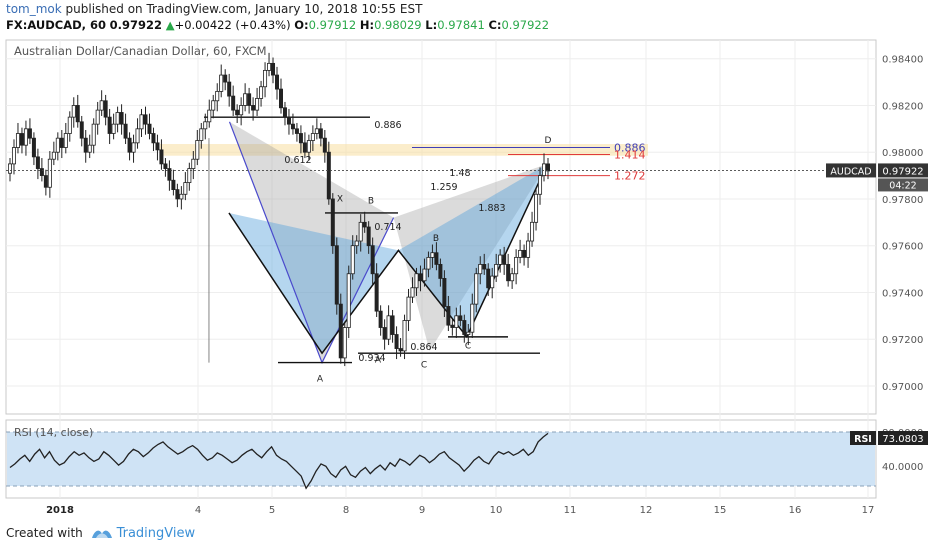  What do you see at coordinates (101, 534) in the screenshot?
I see `tradingview-logo-icon` at bounding box center [101, 534].